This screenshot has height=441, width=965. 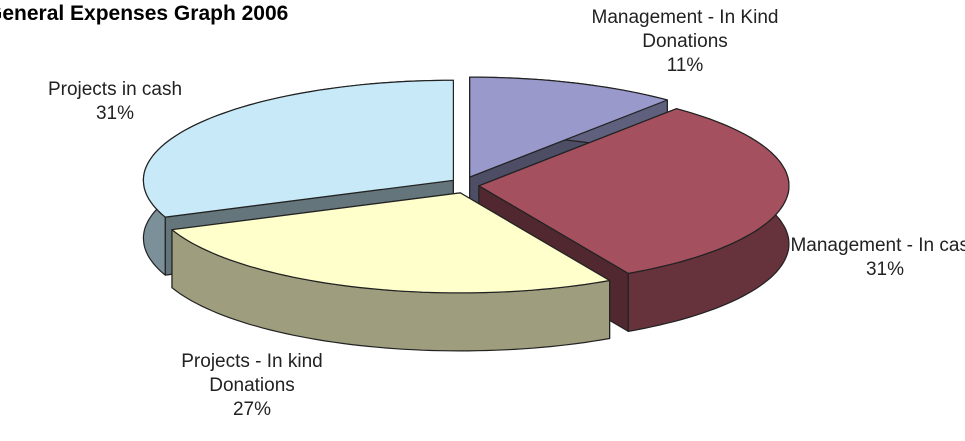 I want to click on chart-title: General Expenses Graph 2006, so click(x=144, y=13).